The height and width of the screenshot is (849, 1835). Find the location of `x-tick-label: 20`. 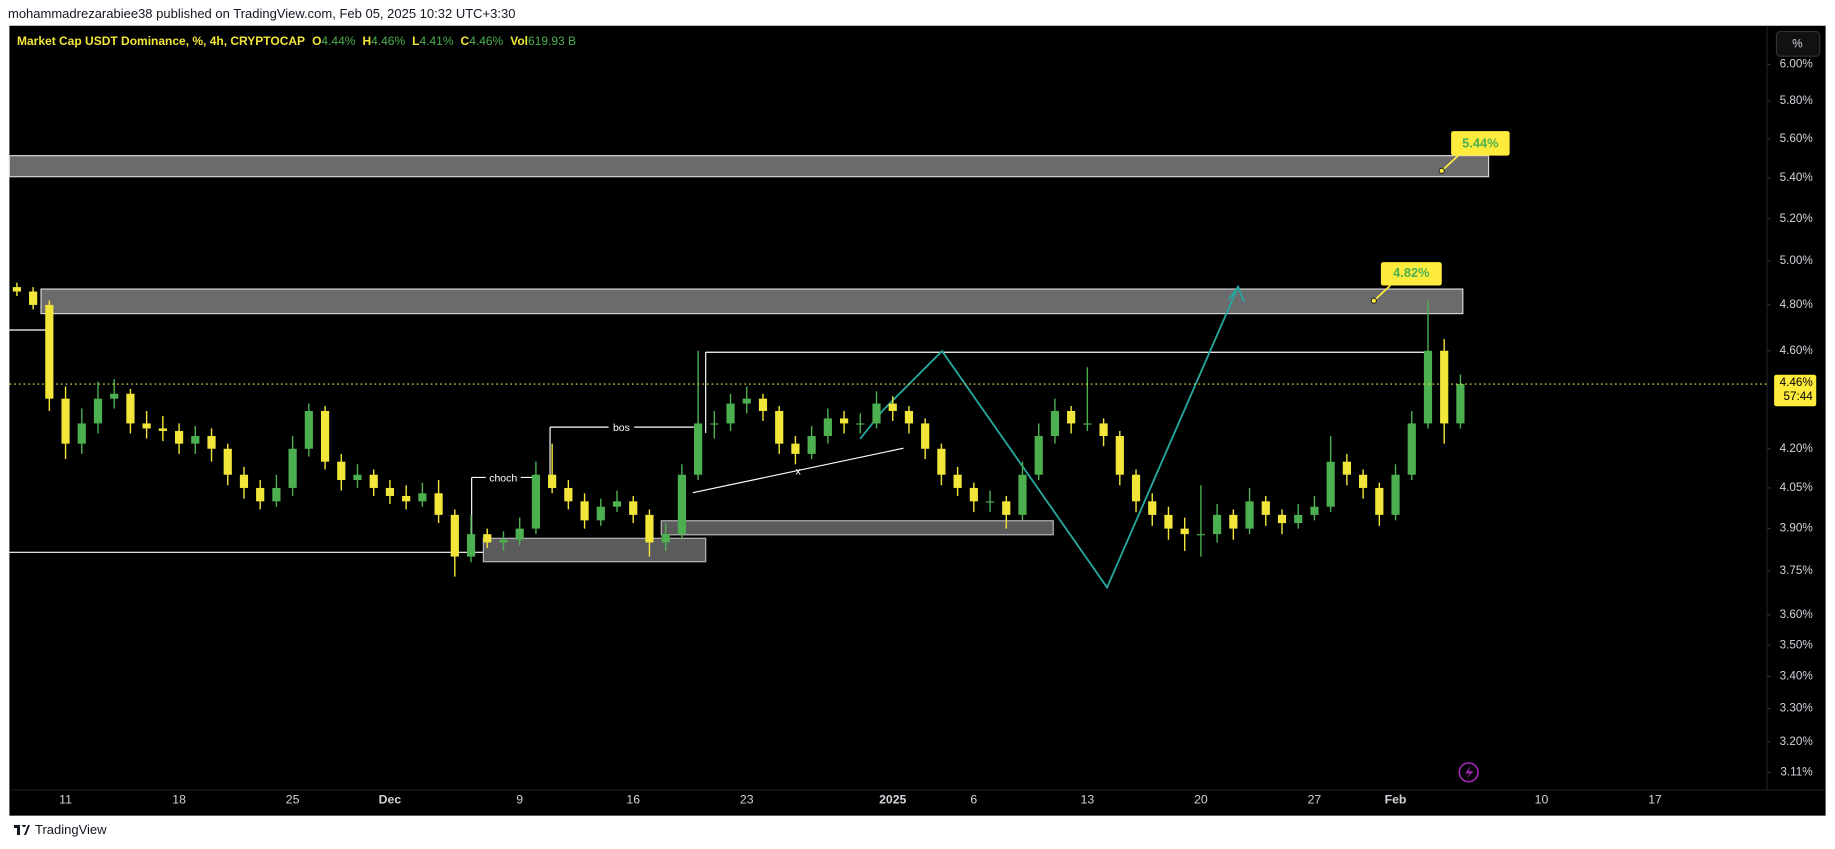

x-tick-label: 20 is located at coordinates (1201, 800).